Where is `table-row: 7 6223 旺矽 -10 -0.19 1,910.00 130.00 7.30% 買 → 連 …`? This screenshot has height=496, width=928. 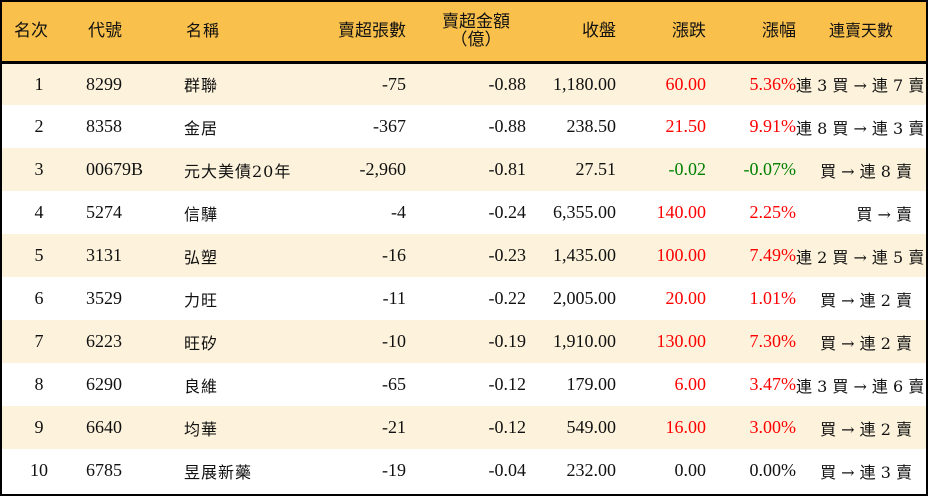
table-row: 7 6223 旺矽 -10 -0.19 1,910.00 130.00 7.30% 買 → 連 … is located at coordinates (464, 341).